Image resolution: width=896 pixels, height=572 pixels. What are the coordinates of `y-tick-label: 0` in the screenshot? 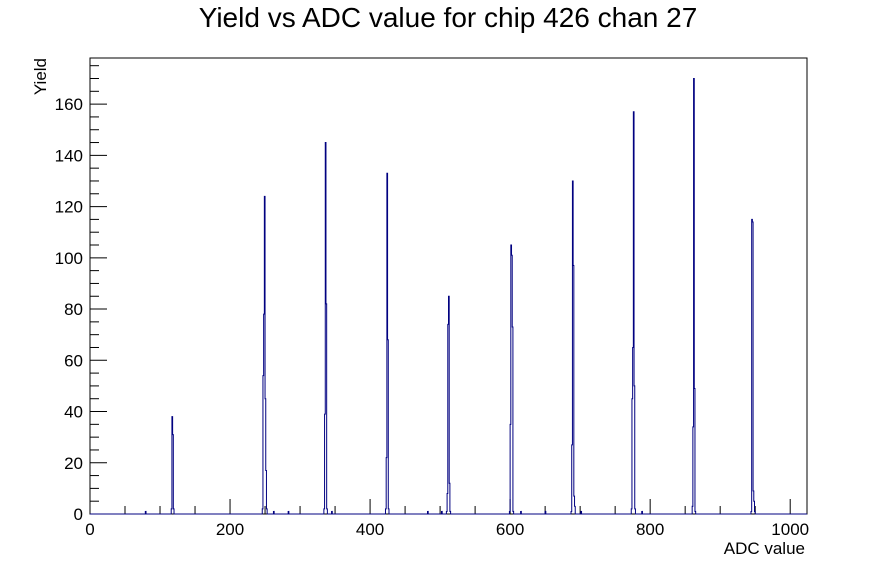 It's located at (78, 514).